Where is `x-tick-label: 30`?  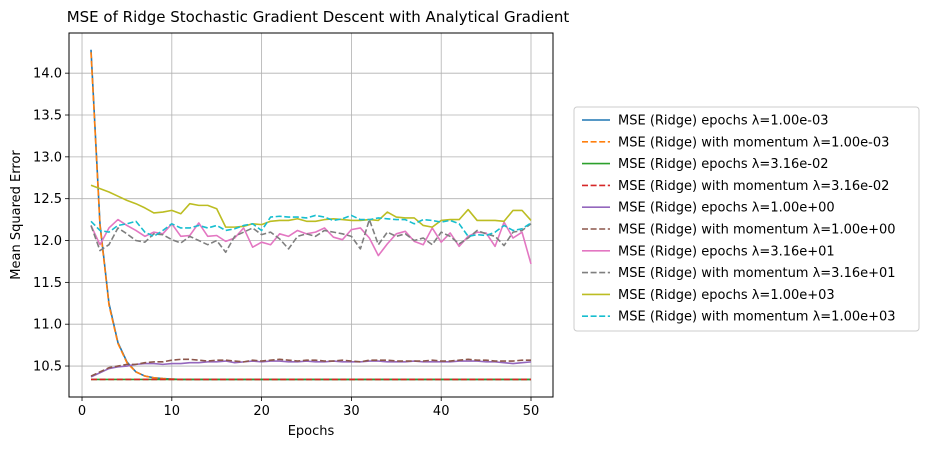
x-tick-label: 30 is located at coordinates (351, 411).